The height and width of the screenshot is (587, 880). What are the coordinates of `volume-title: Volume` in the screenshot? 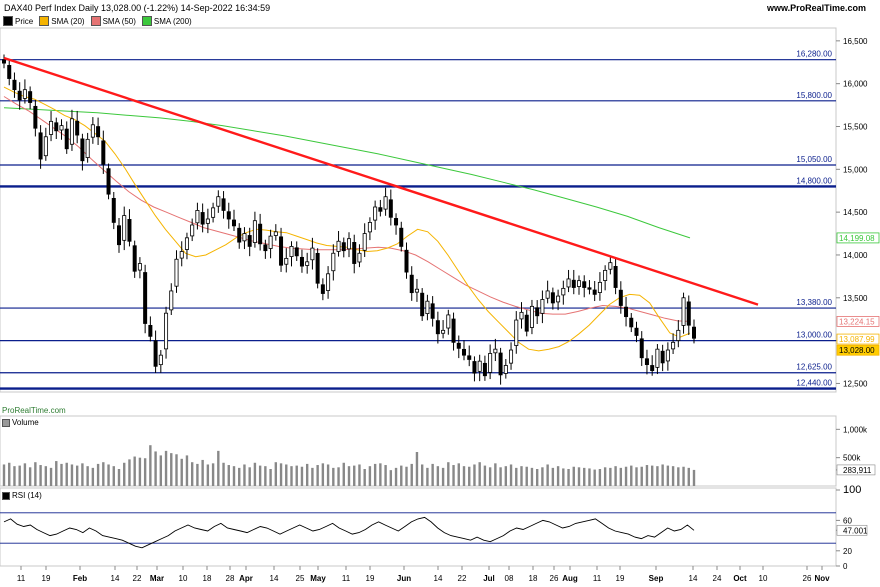 It's located at (25, 422).